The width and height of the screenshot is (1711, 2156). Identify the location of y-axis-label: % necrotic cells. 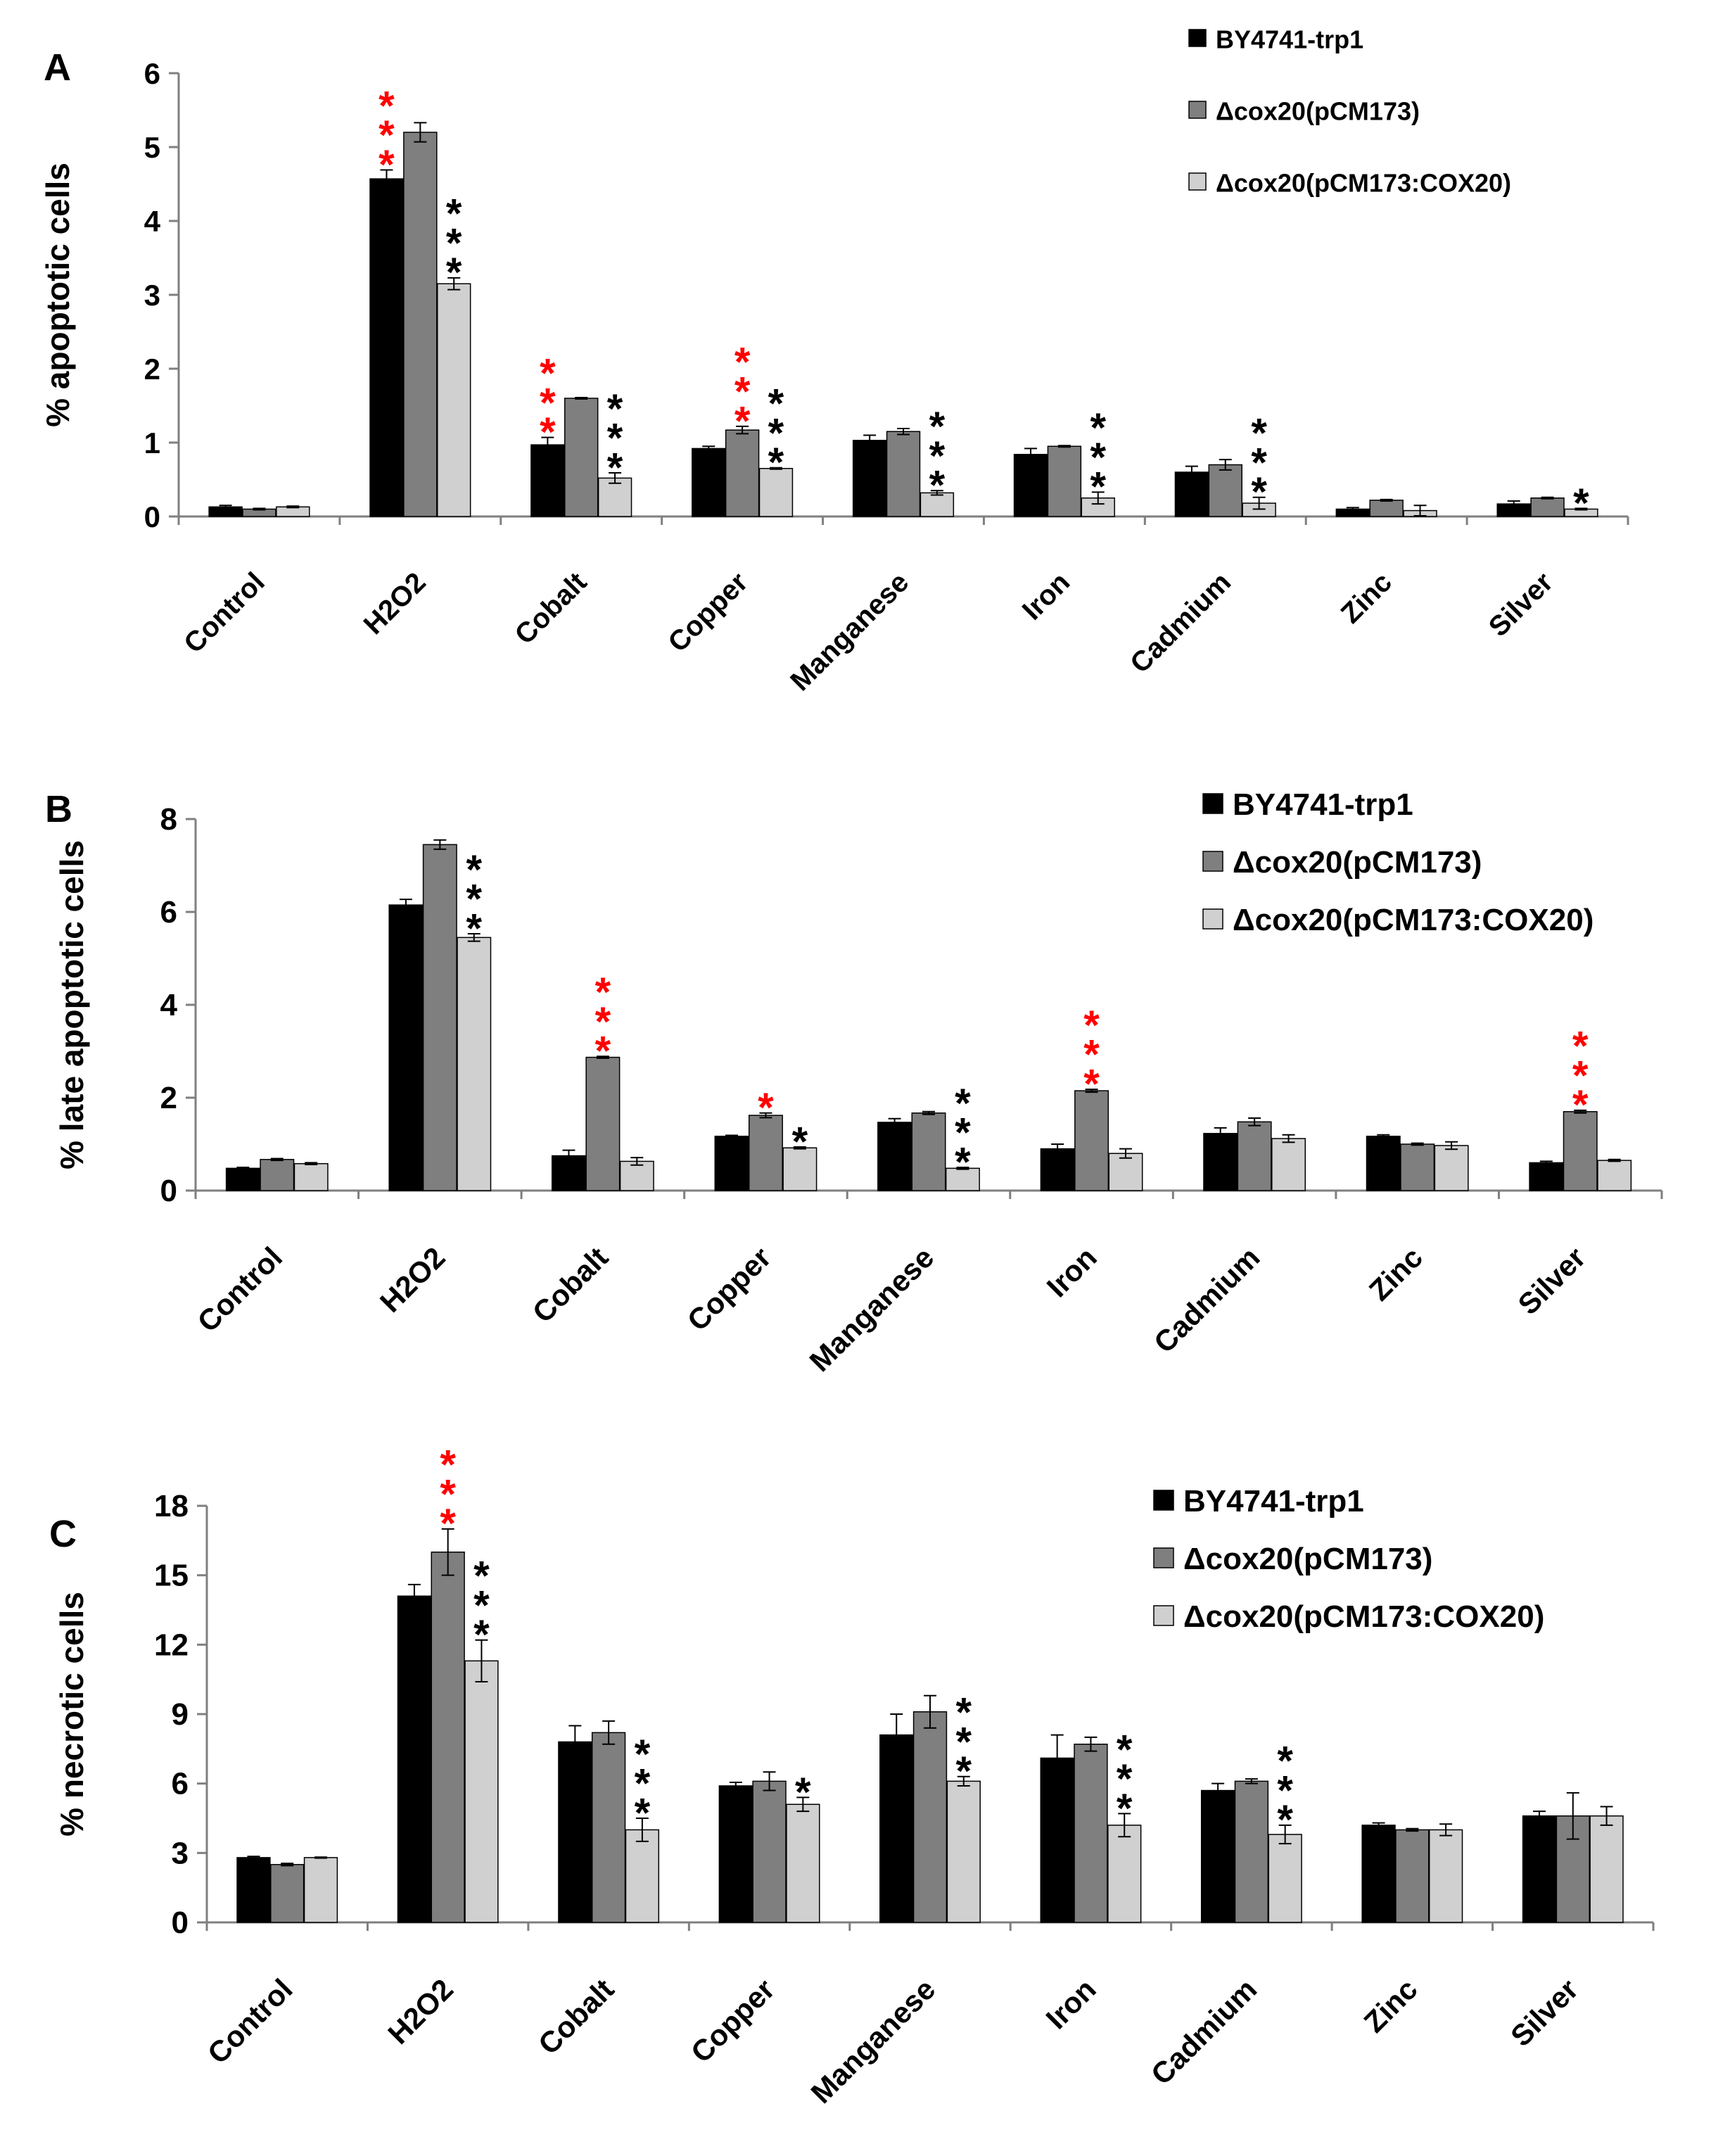
(71, 1714).